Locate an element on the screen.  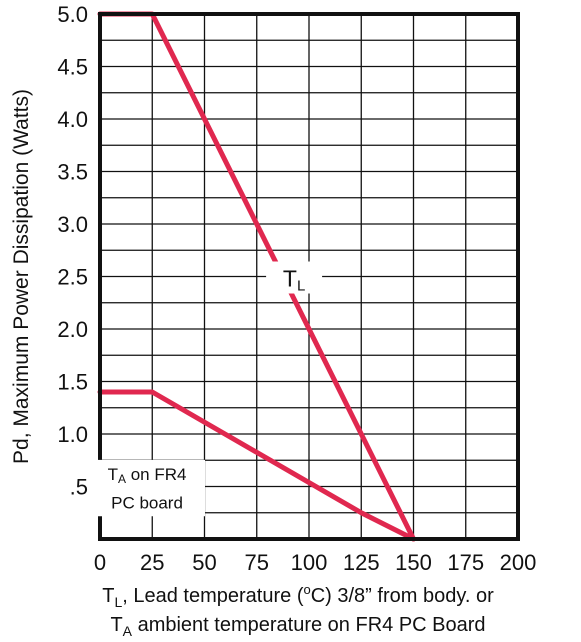
x-tick-label: 75 is located at coordinates (257, 562).